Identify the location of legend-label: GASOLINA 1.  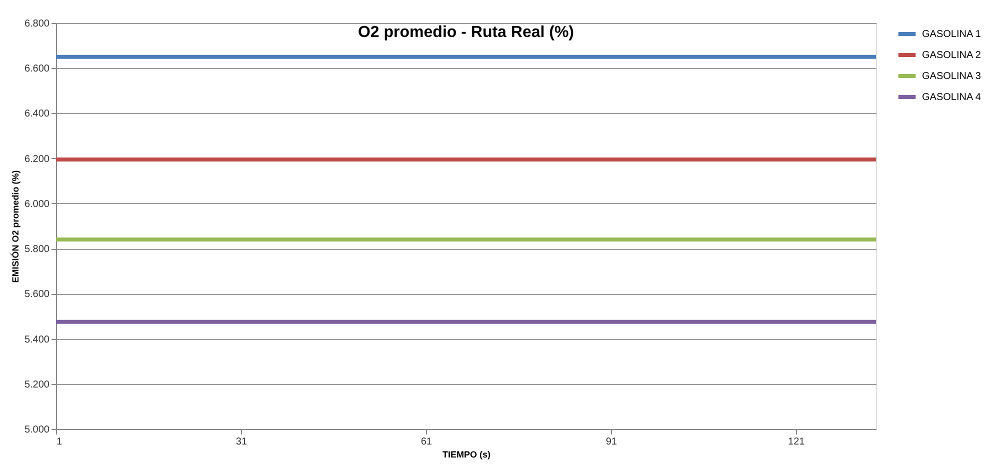
(952, 34).